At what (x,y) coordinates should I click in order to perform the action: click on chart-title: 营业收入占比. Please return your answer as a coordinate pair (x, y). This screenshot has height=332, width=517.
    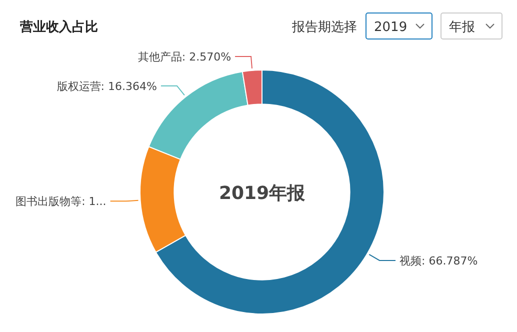
    Looking at the image, I should click on (58, 27).